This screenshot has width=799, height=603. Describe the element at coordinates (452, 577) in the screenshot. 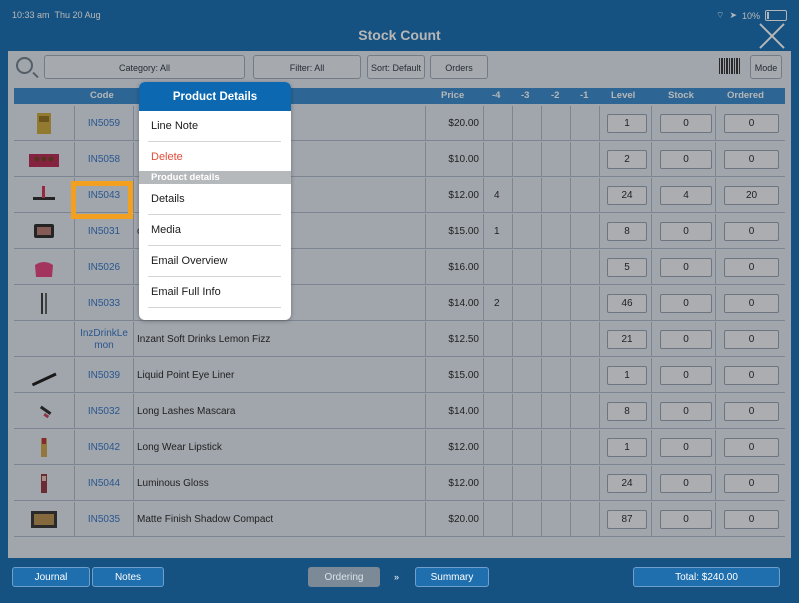

I see `summary-button: Summary` at that location.